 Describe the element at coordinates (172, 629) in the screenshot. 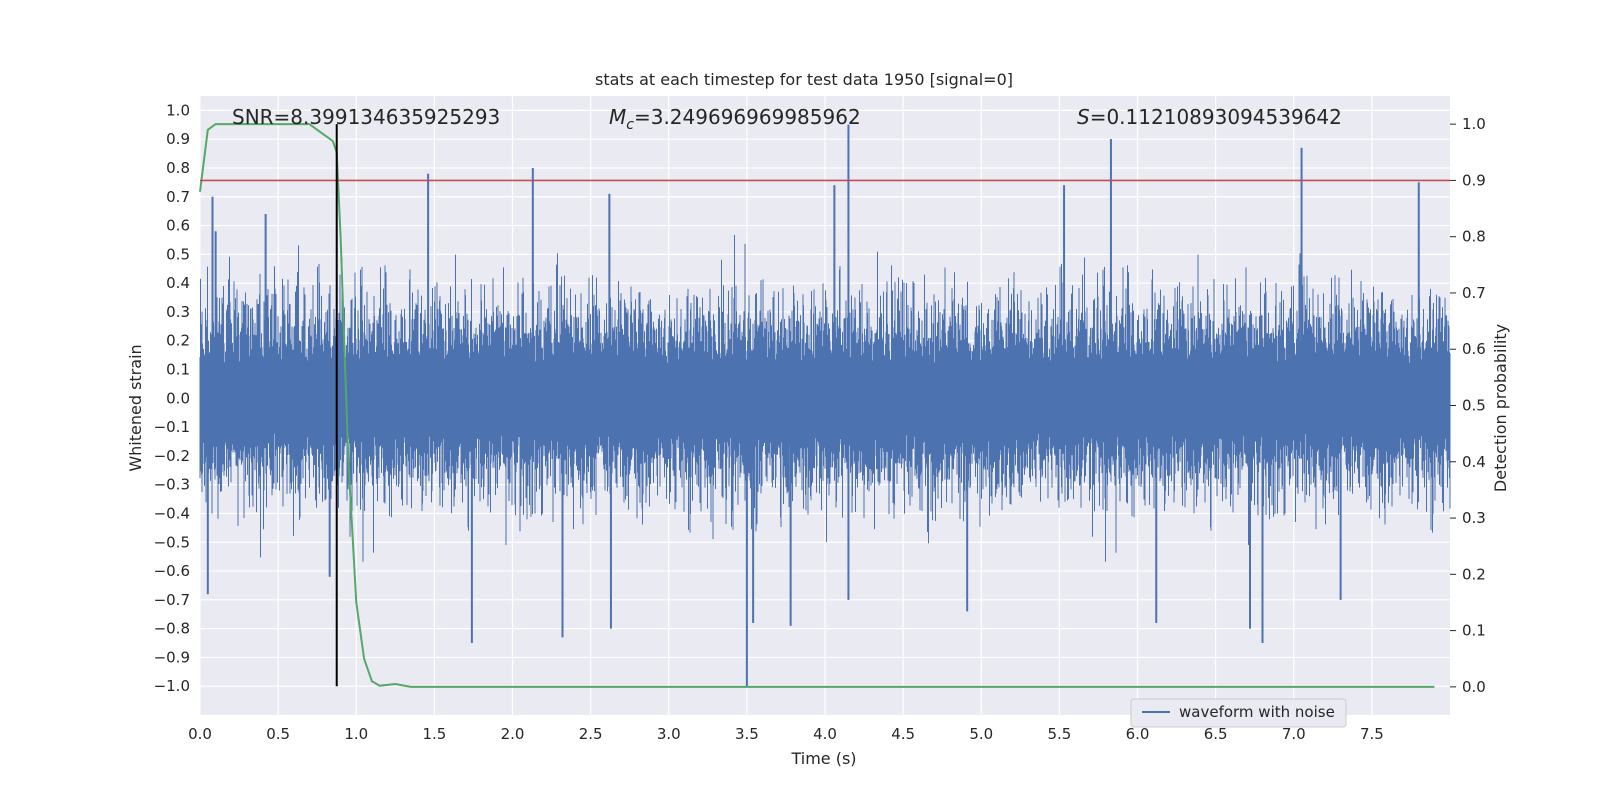

I see `y-tick-label: −0.8` at that location.